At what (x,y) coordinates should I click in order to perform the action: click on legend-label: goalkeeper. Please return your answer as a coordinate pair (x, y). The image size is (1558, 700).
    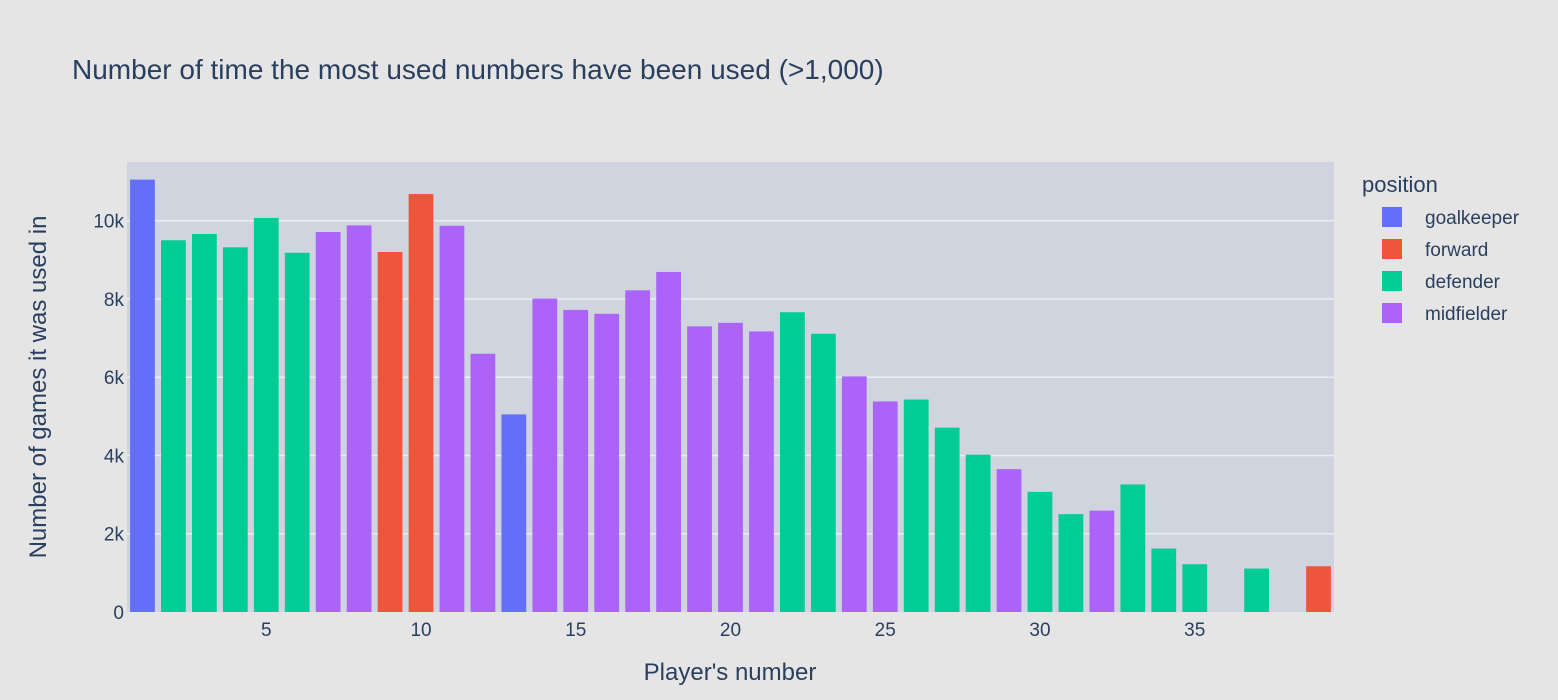
    Looking at the image, I should click on (1472, 218).